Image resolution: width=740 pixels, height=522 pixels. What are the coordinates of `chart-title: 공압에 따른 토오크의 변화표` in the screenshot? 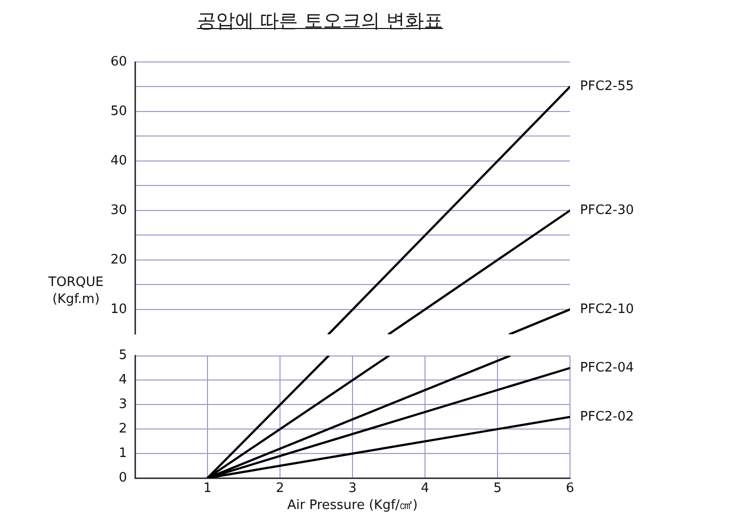 It's located at (320, 21).